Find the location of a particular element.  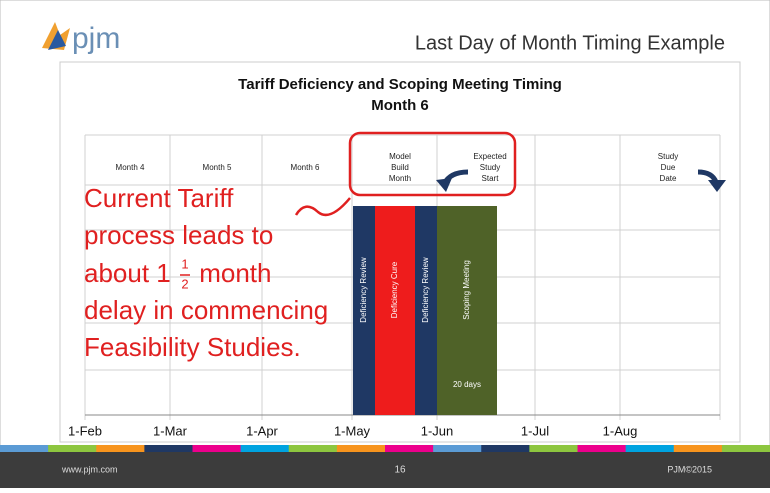

x-axis-label: 1-Jun is located at coordinates (437, 430).